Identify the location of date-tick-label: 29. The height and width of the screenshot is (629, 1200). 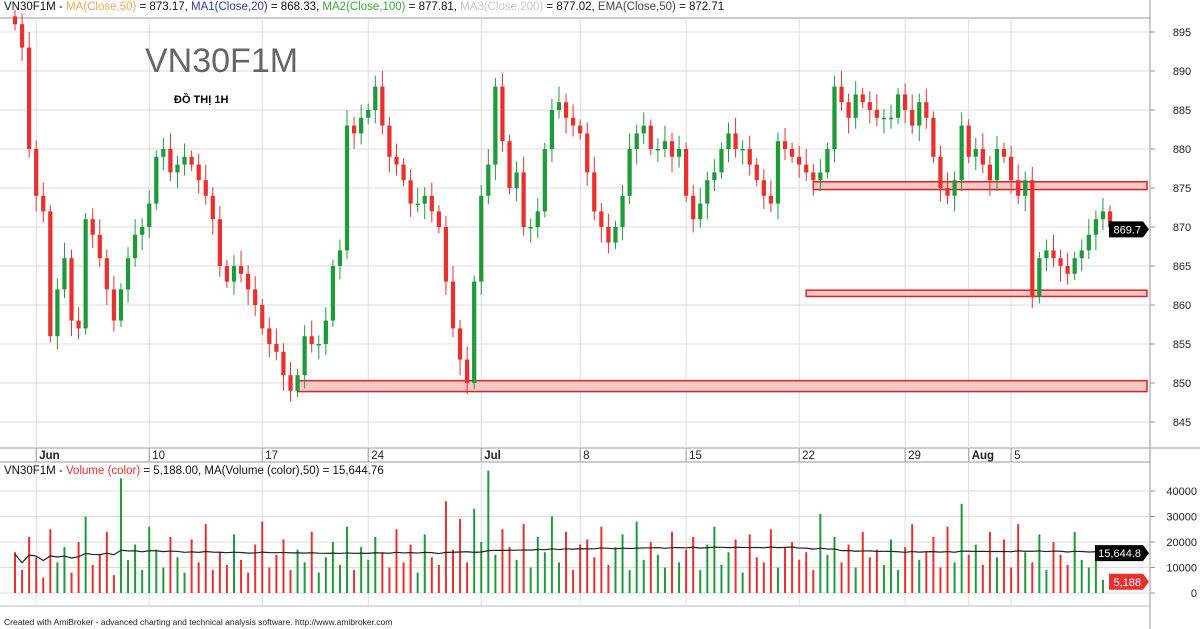
(914, 456).